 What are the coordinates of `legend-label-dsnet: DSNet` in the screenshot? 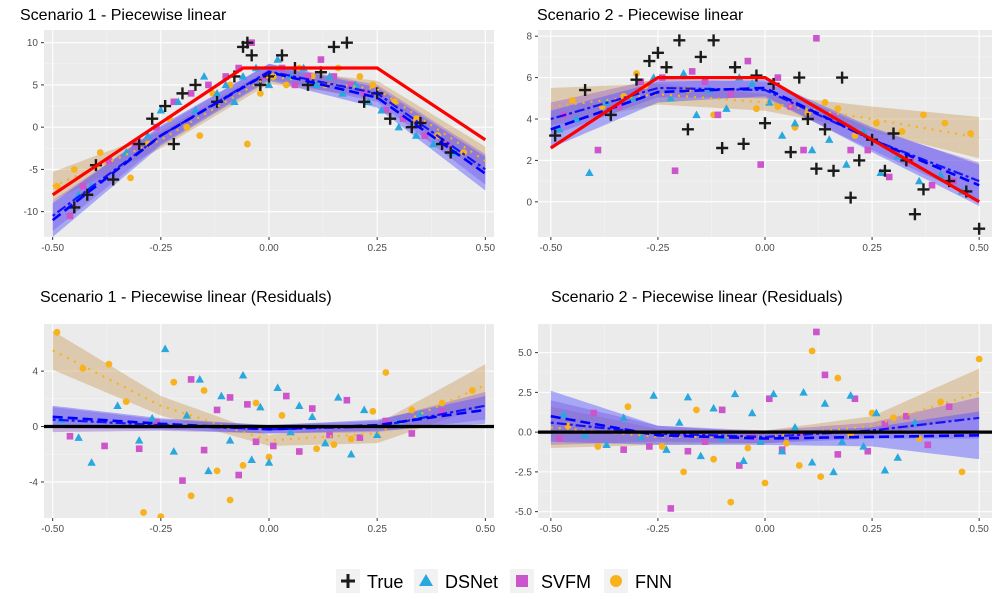 It's located at (471, 582).